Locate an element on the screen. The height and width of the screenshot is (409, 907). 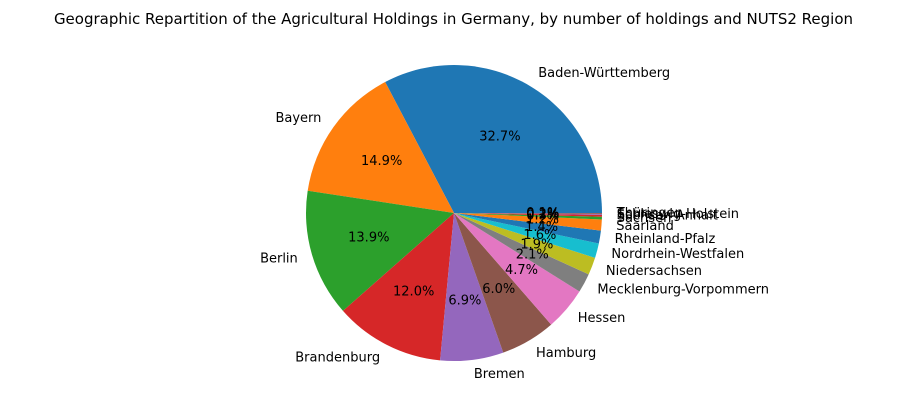
pie-slice-schleswig-holstein is located at coordinates (528, 214).